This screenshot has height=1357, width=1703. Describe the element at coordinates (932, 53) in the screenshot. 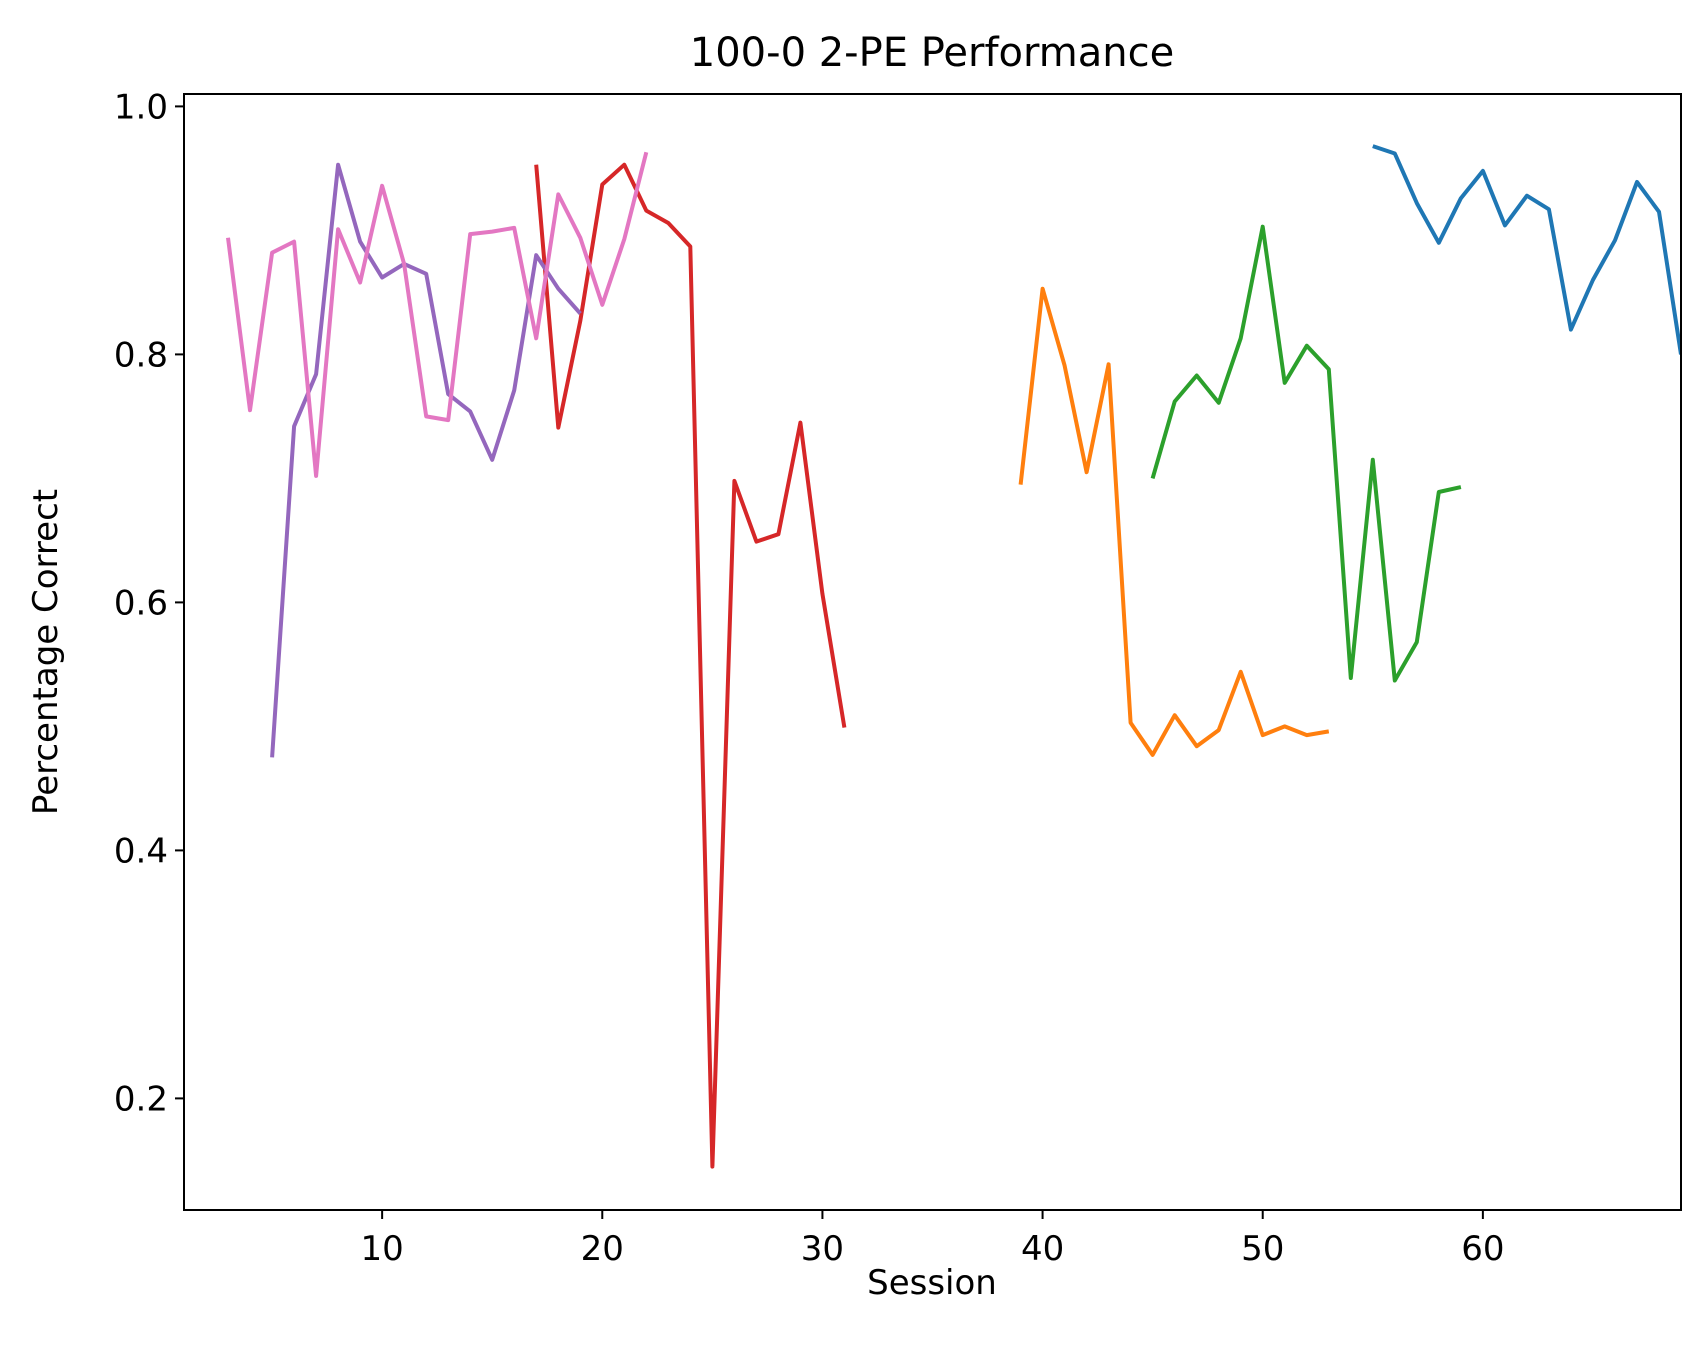

I see `chart-title: 100-0 2-PE Performance` at that location.